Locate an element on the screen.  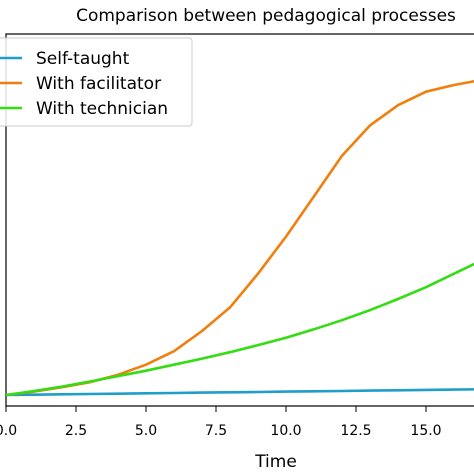
legend-label: Self-taught is located at coordinates (83, 59).